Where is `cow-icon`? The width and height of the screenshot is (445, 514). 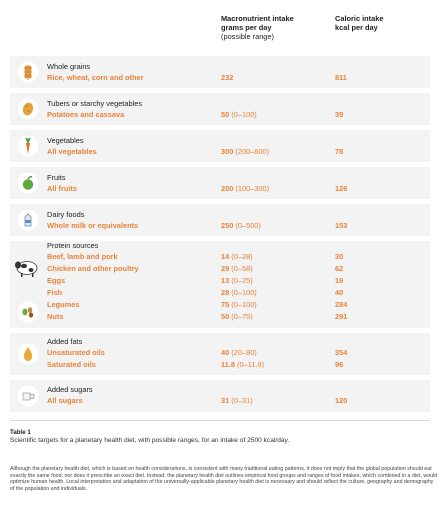 cow-icon is located at coordinates (26, 269).